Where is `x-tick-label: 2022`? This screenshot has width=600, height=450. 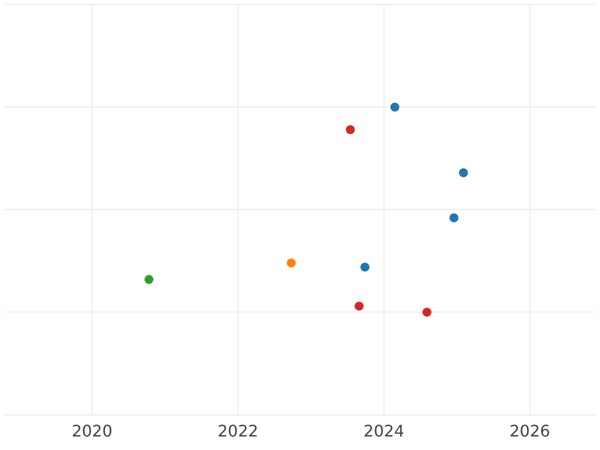
x-tick-label: 2022 is located at coordinates (238, 431).